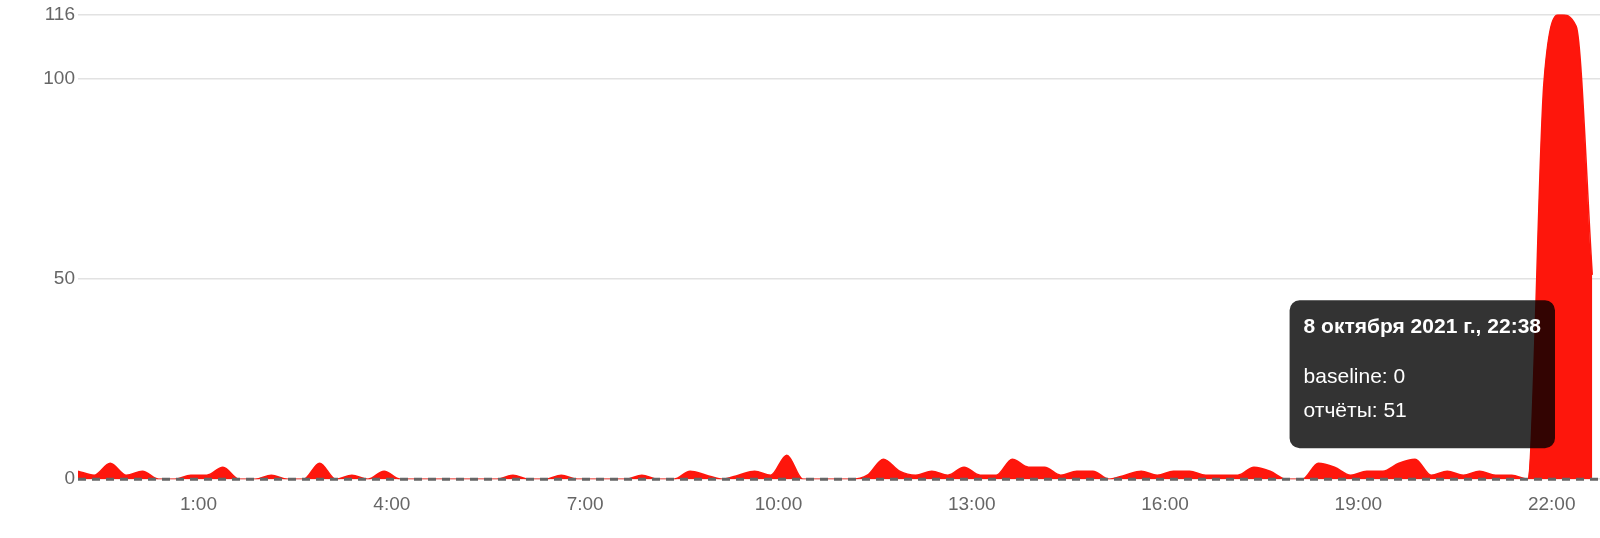 This screenshot has width=1600, height=538. Describe the element at coordinates (1358, 503) in the screenshot. I see `x-tick-label: 19:00` at that location.